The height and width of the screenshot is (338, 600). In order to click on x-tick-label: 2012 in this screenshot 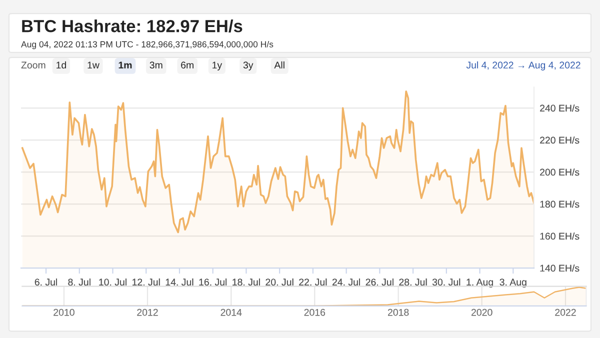, I will do `click(147, 312)`.